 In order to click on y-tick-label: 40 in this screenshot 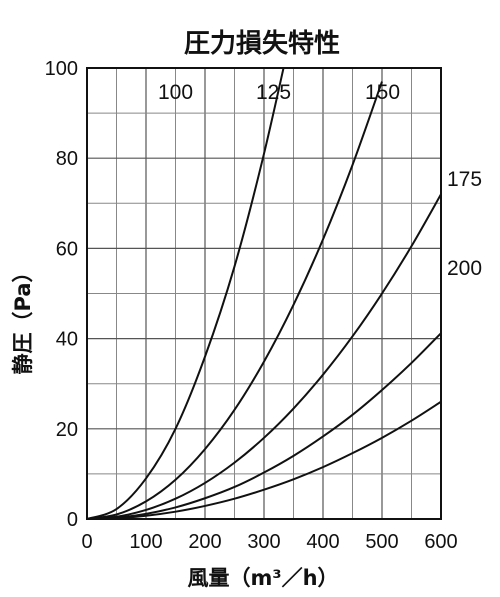, I will do `click(67, 340)`.